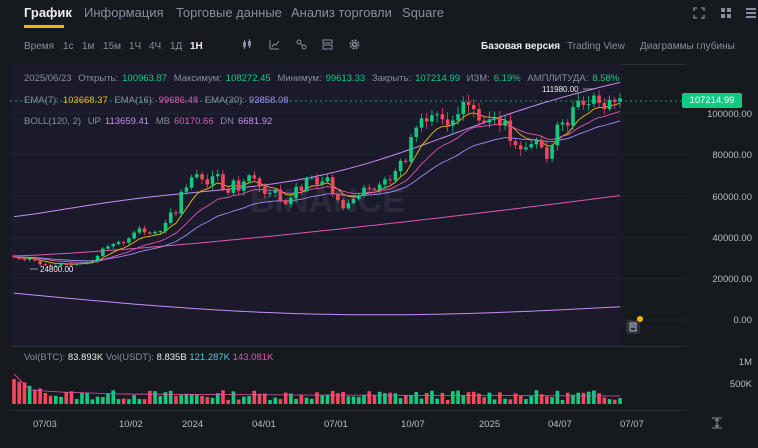 The width and height of the screenshot is (758, 448). Describe the element at coordinates (336, 424) in the screenshot. I see `x-tick-4: 07/01` at that location.